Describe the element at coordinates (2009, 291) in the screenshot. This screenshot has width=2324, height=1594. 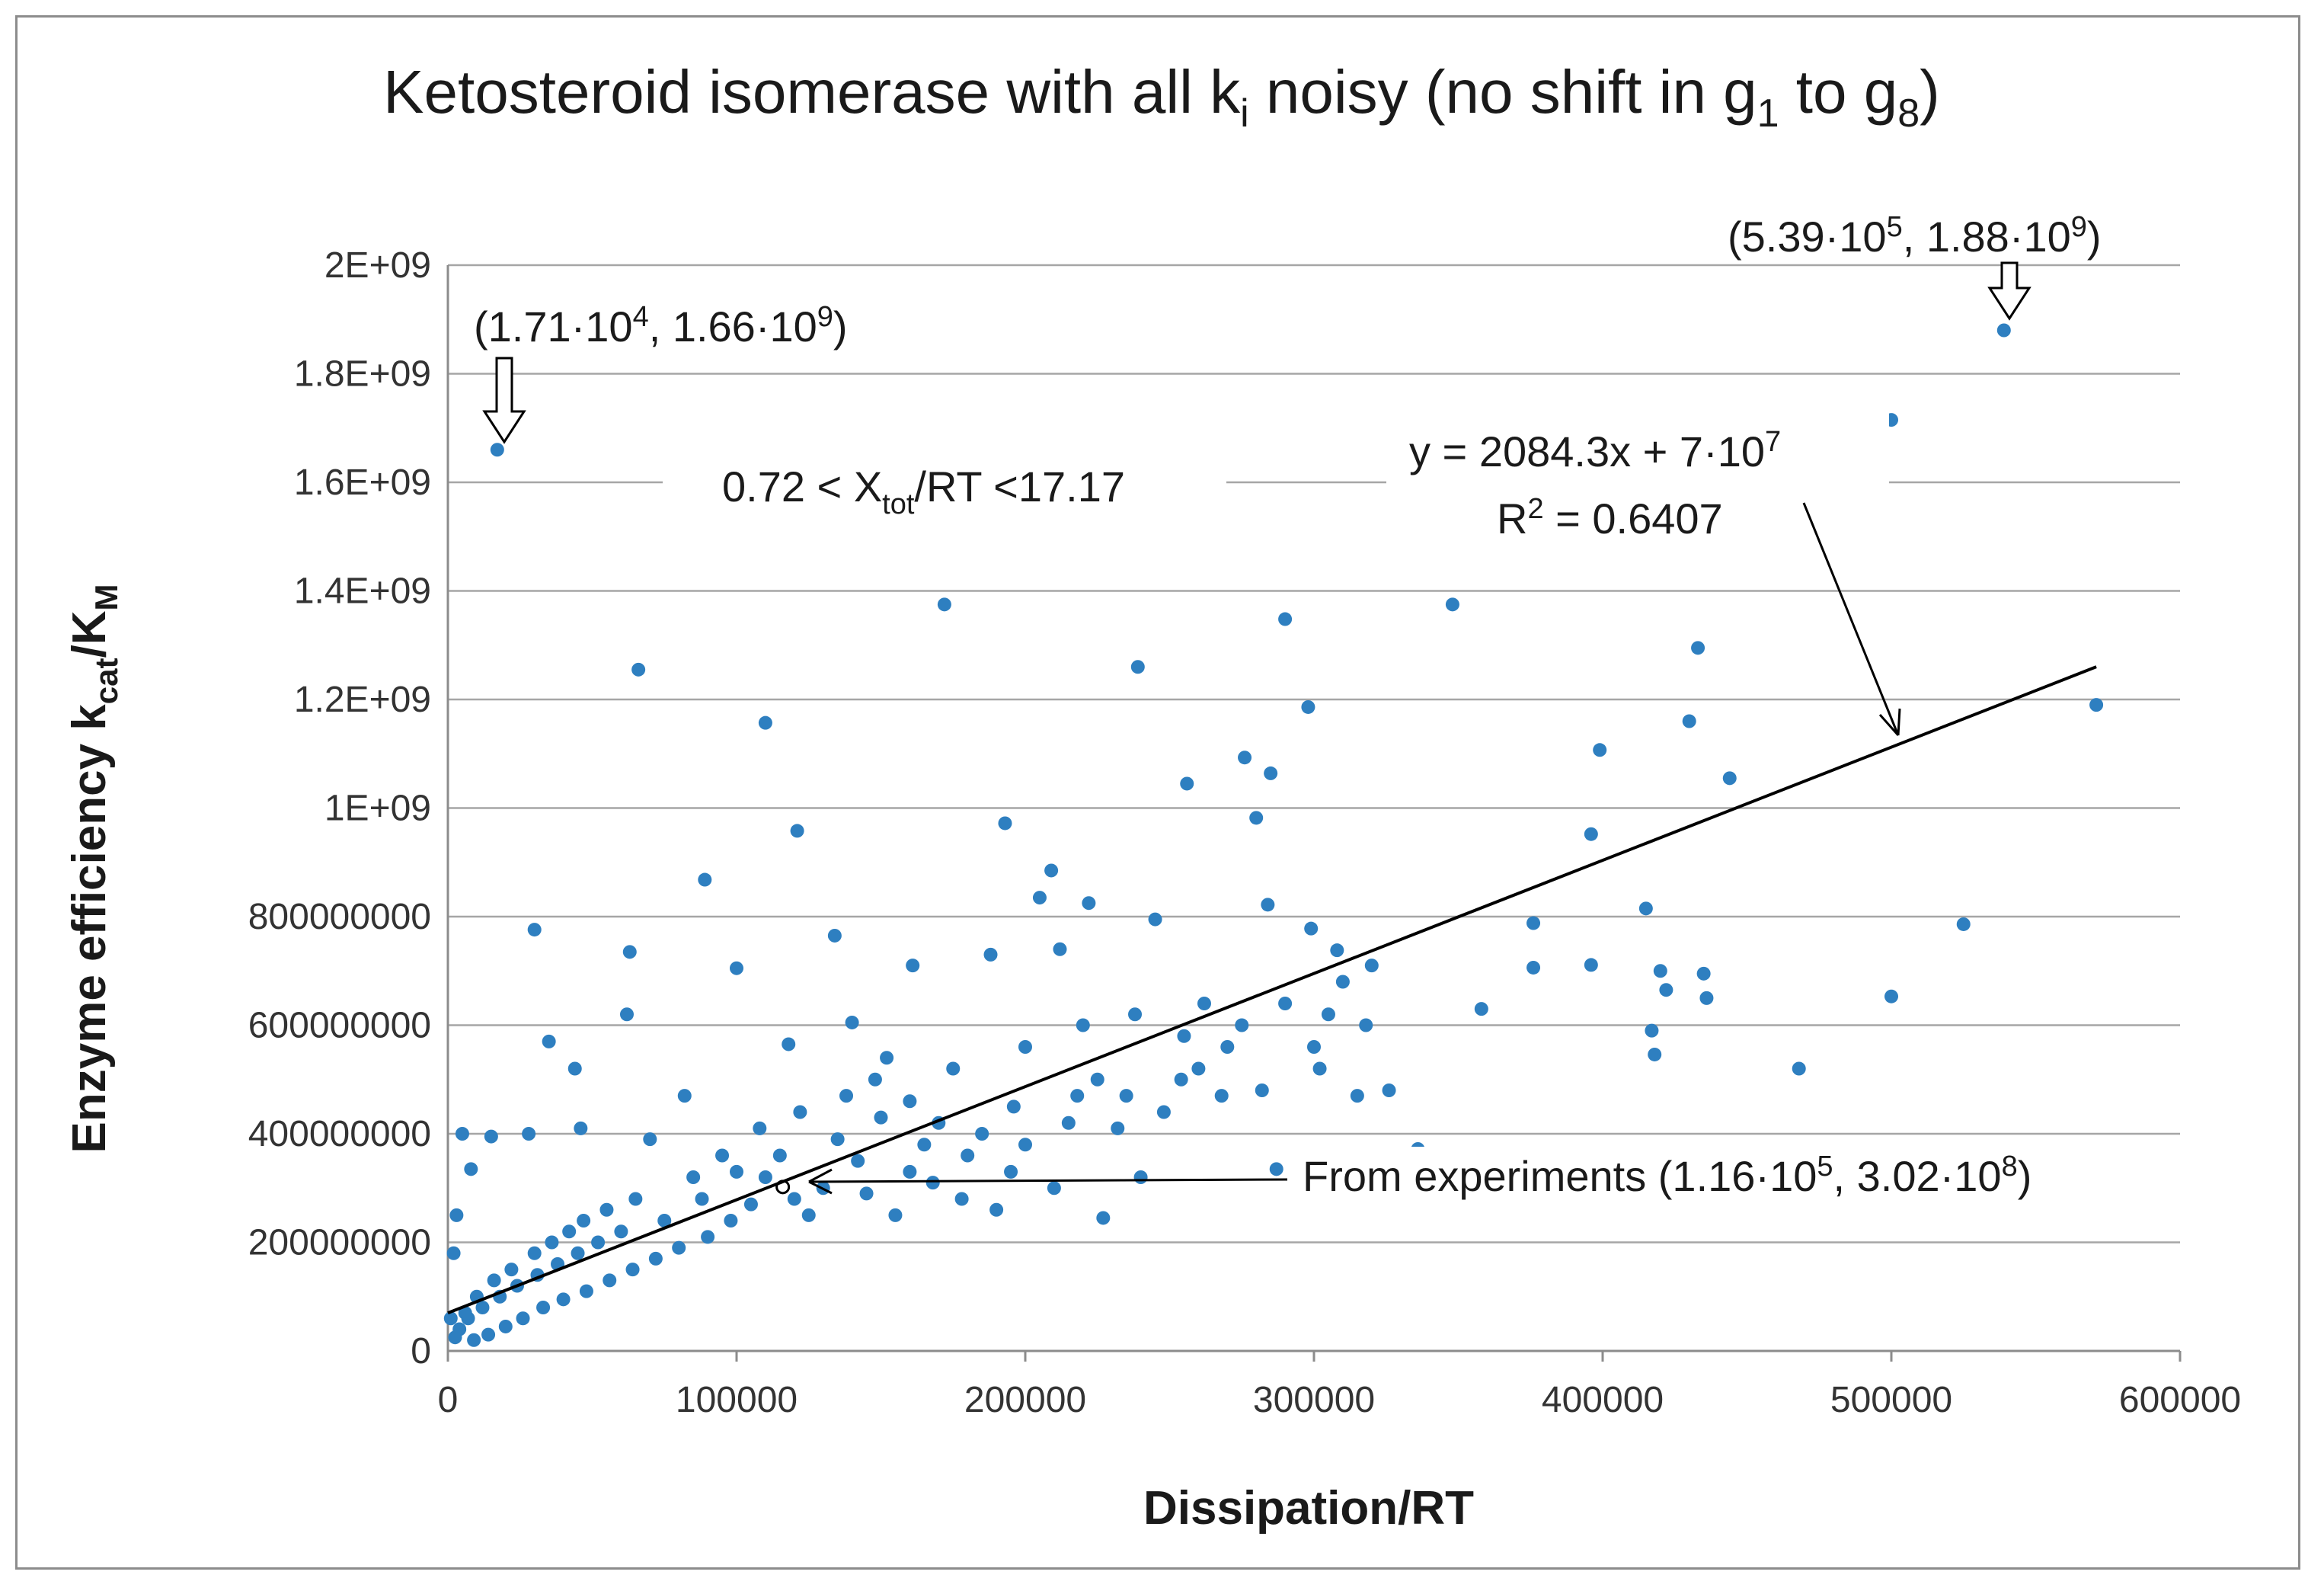
I see `arrow-top-right-icon` at that location.